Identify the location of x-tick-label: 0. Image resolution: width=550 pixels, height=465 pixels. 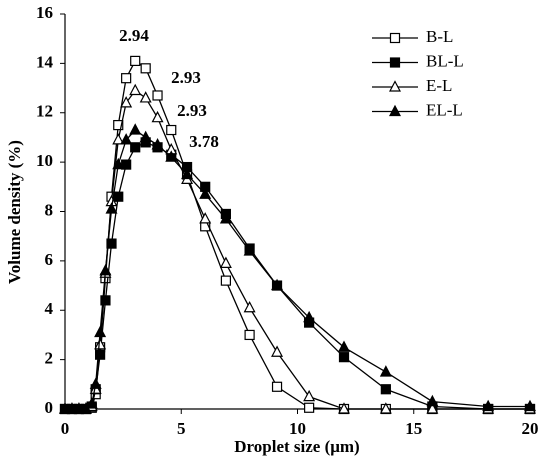
(65, 428).